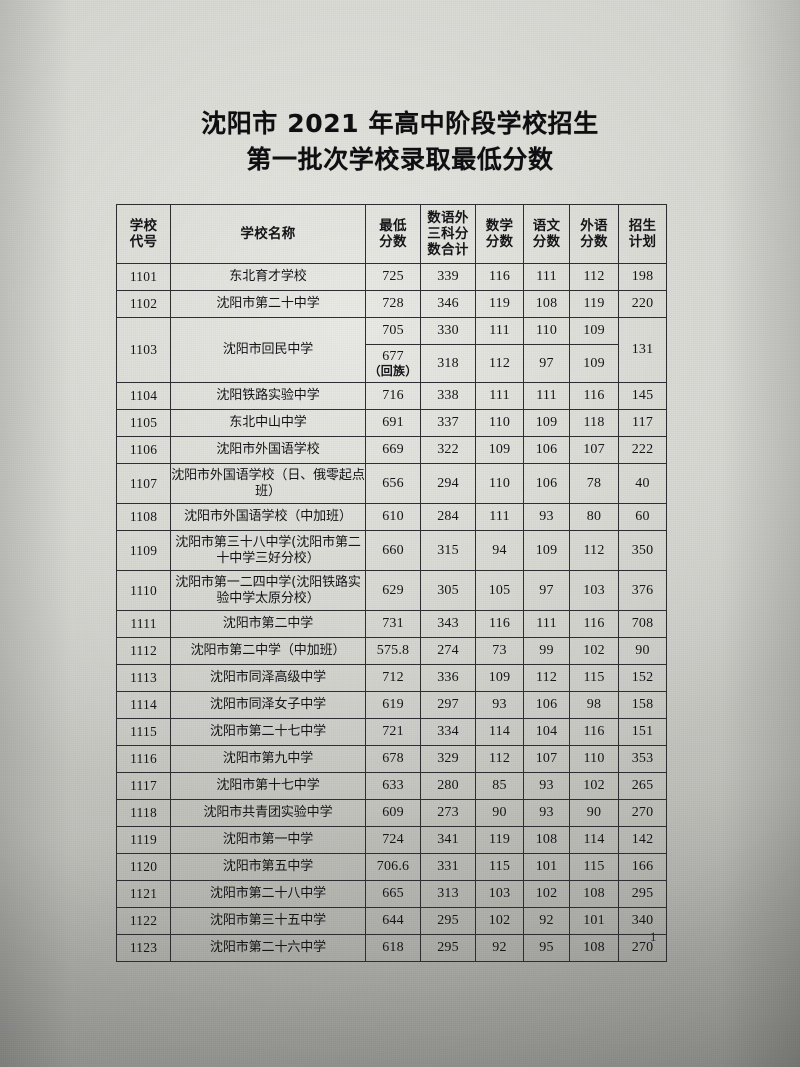 Image resolution: width=800 pixels, height=1067 pixels. What do you see at coordinates (546, 651) in the screenshot?
I see `chinese-score-cell: 99` at bounding box center [546, 651].